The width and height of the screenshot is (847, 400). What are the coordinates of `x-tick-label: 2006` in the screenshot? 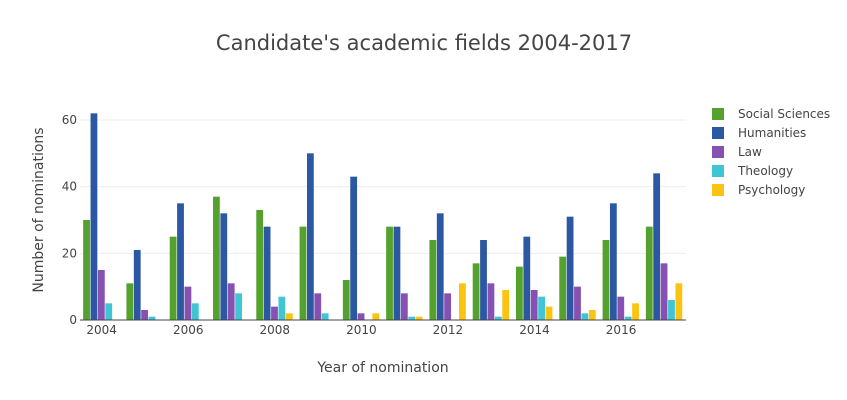 It's located at (188, 330).